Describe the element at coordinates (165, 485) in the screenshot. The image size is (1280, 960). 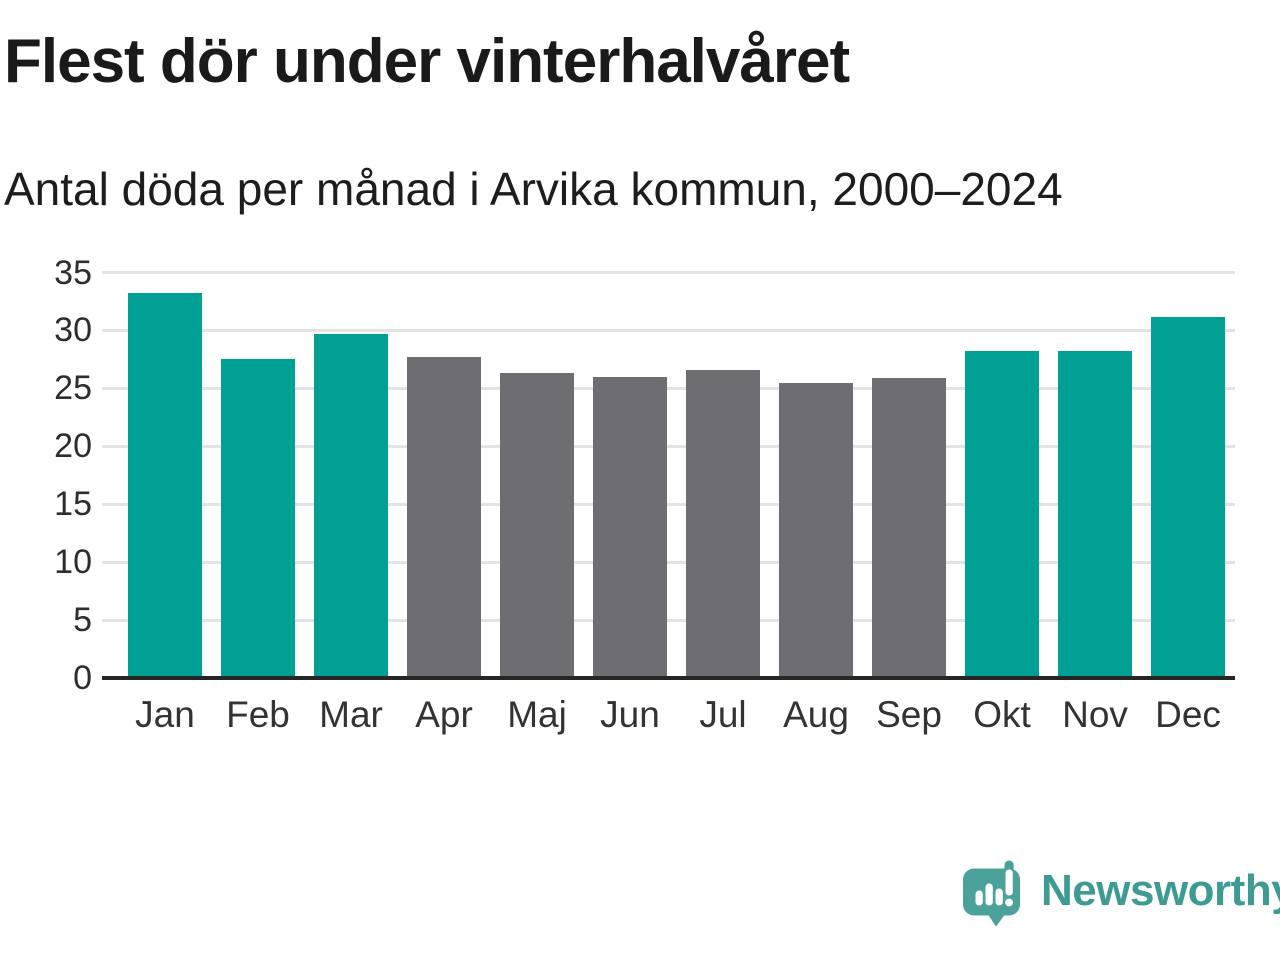
I see `bar-jan` at that location.